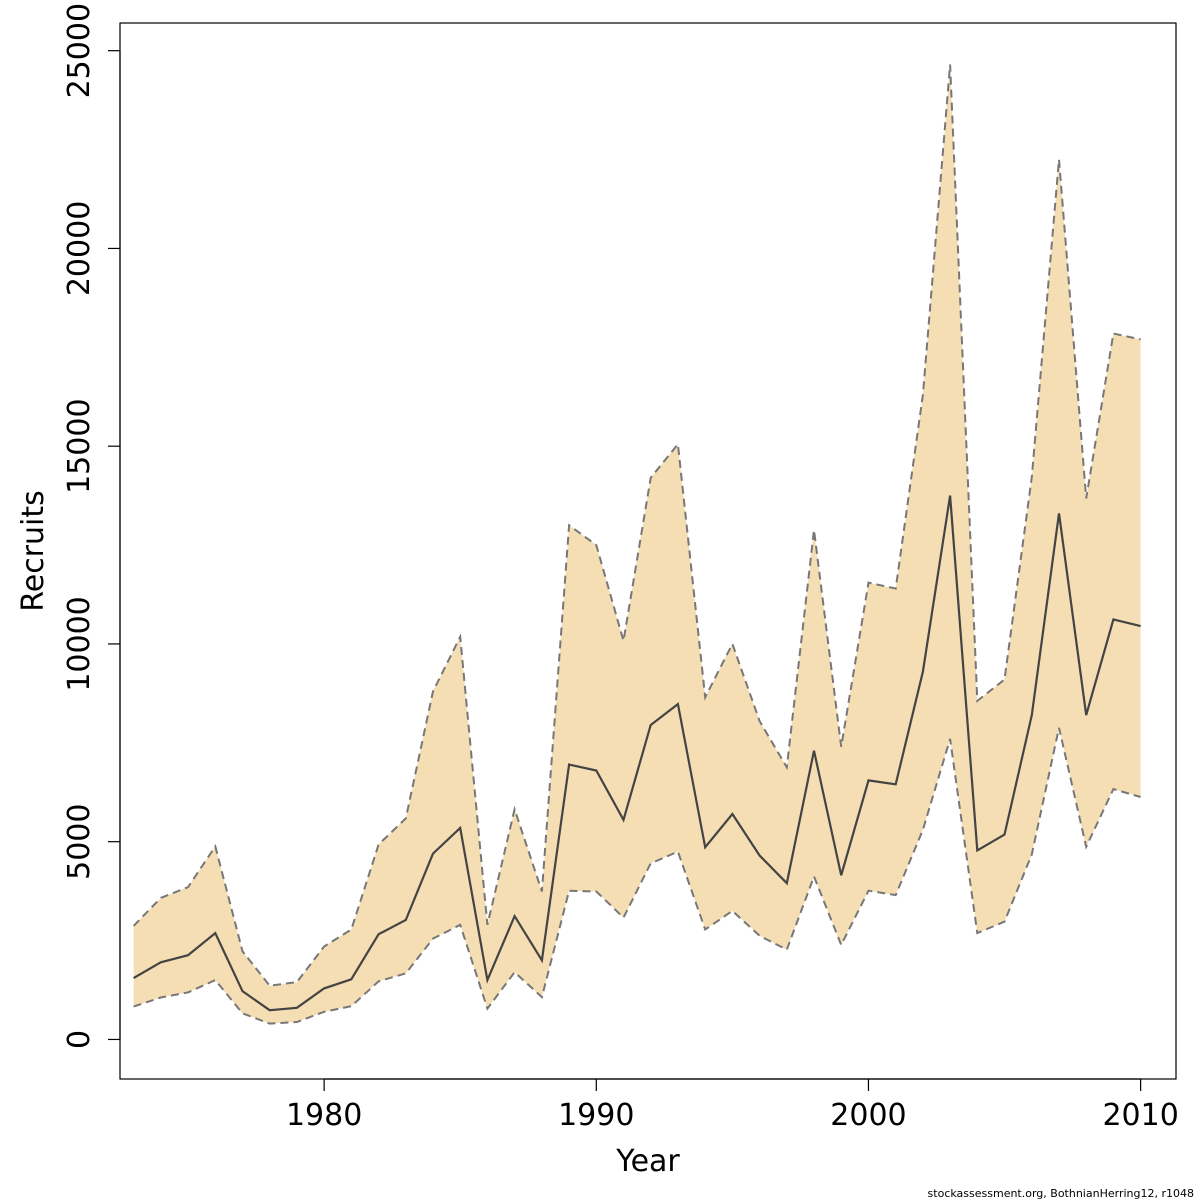 The height and width of the screenshot is (1200, 1200). What do you see at coordinates (79, 445) in the screenshot?
I see `y-tick-label: 15000` at bounding box center [79, 445].